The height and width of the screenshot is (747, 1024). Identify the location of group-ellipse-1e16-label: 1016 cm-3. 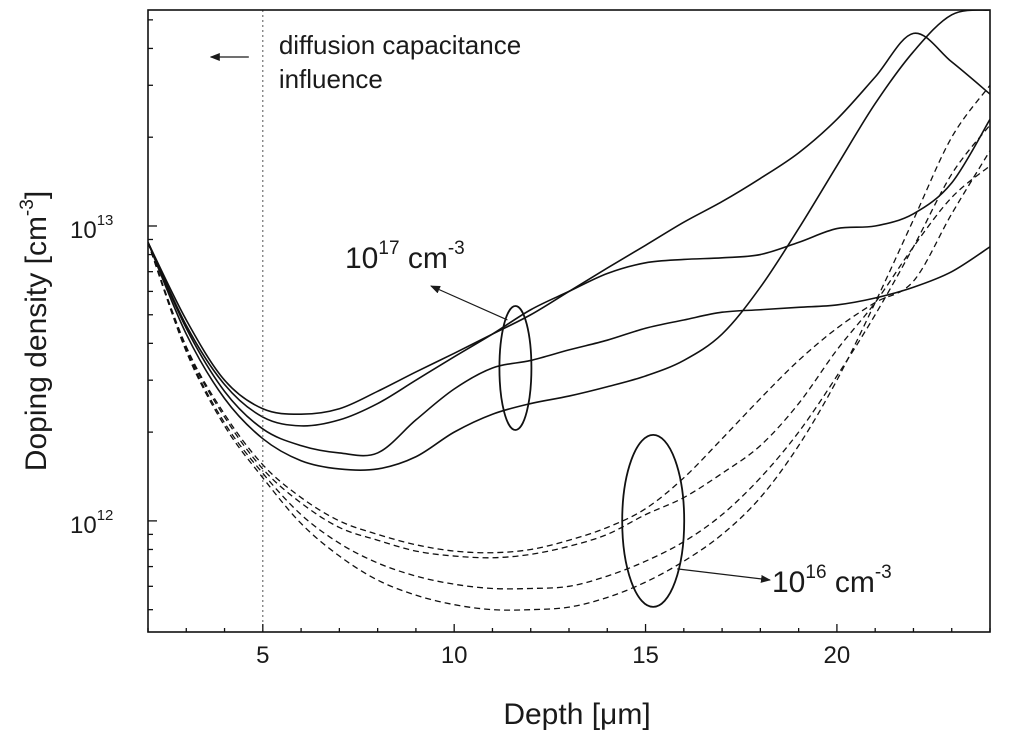
(832, 580).